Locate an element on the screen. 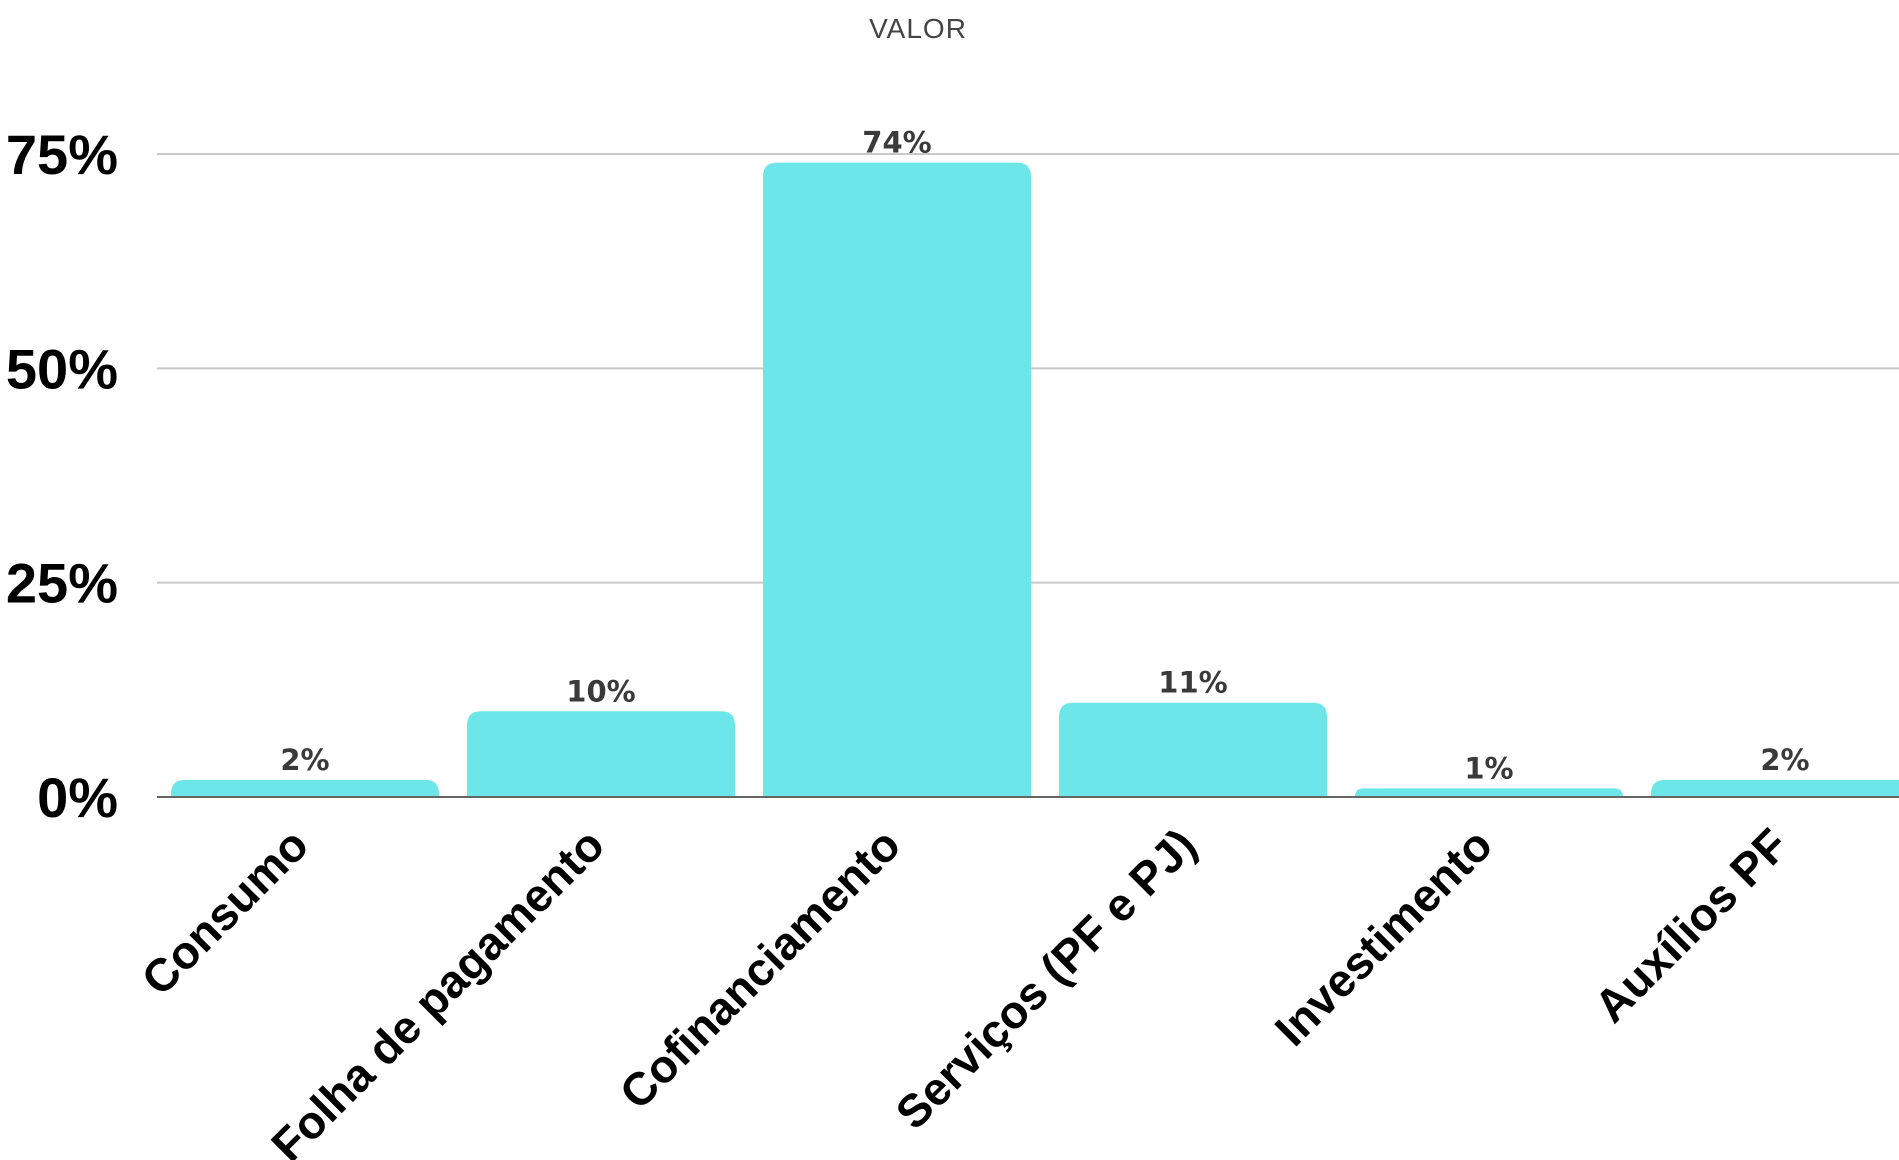  y-tick-label: 0% is located at coordinates (77, 797).